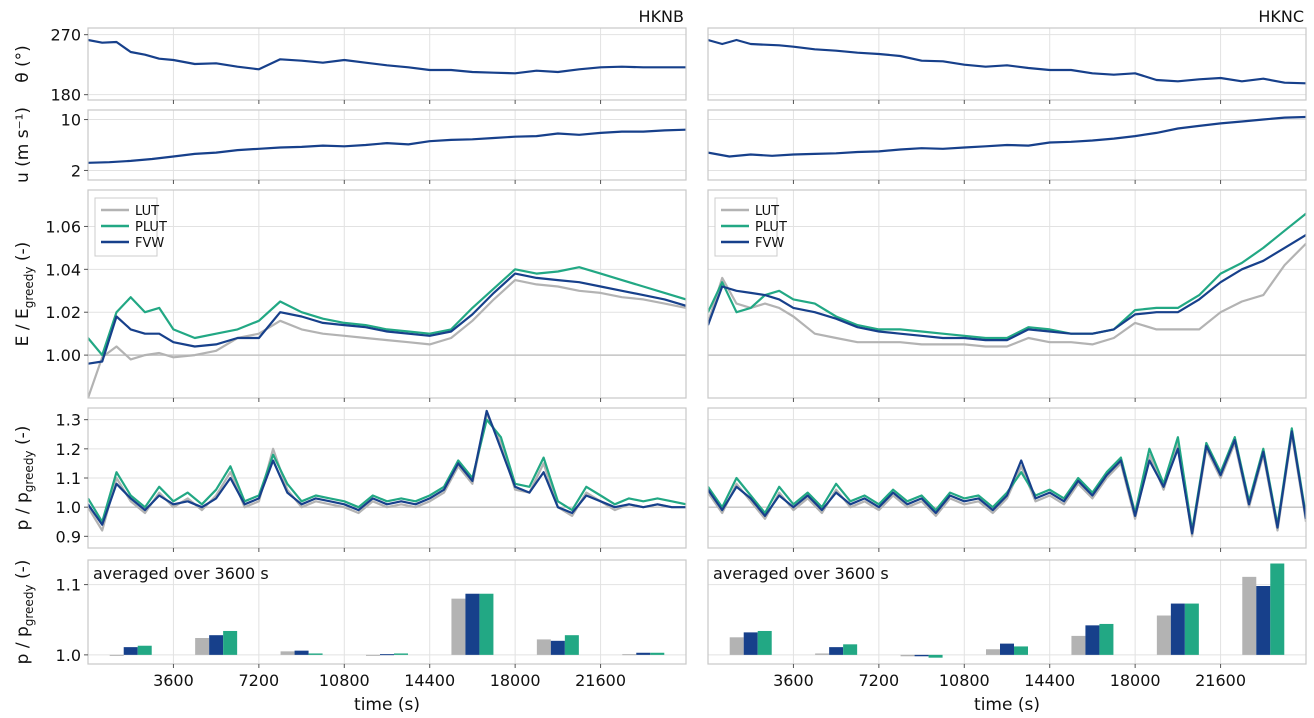 Image resolution: width=1314 pixels, height=718 pixels. I want to click on x-tick-label: 10800, so click(344, 680).